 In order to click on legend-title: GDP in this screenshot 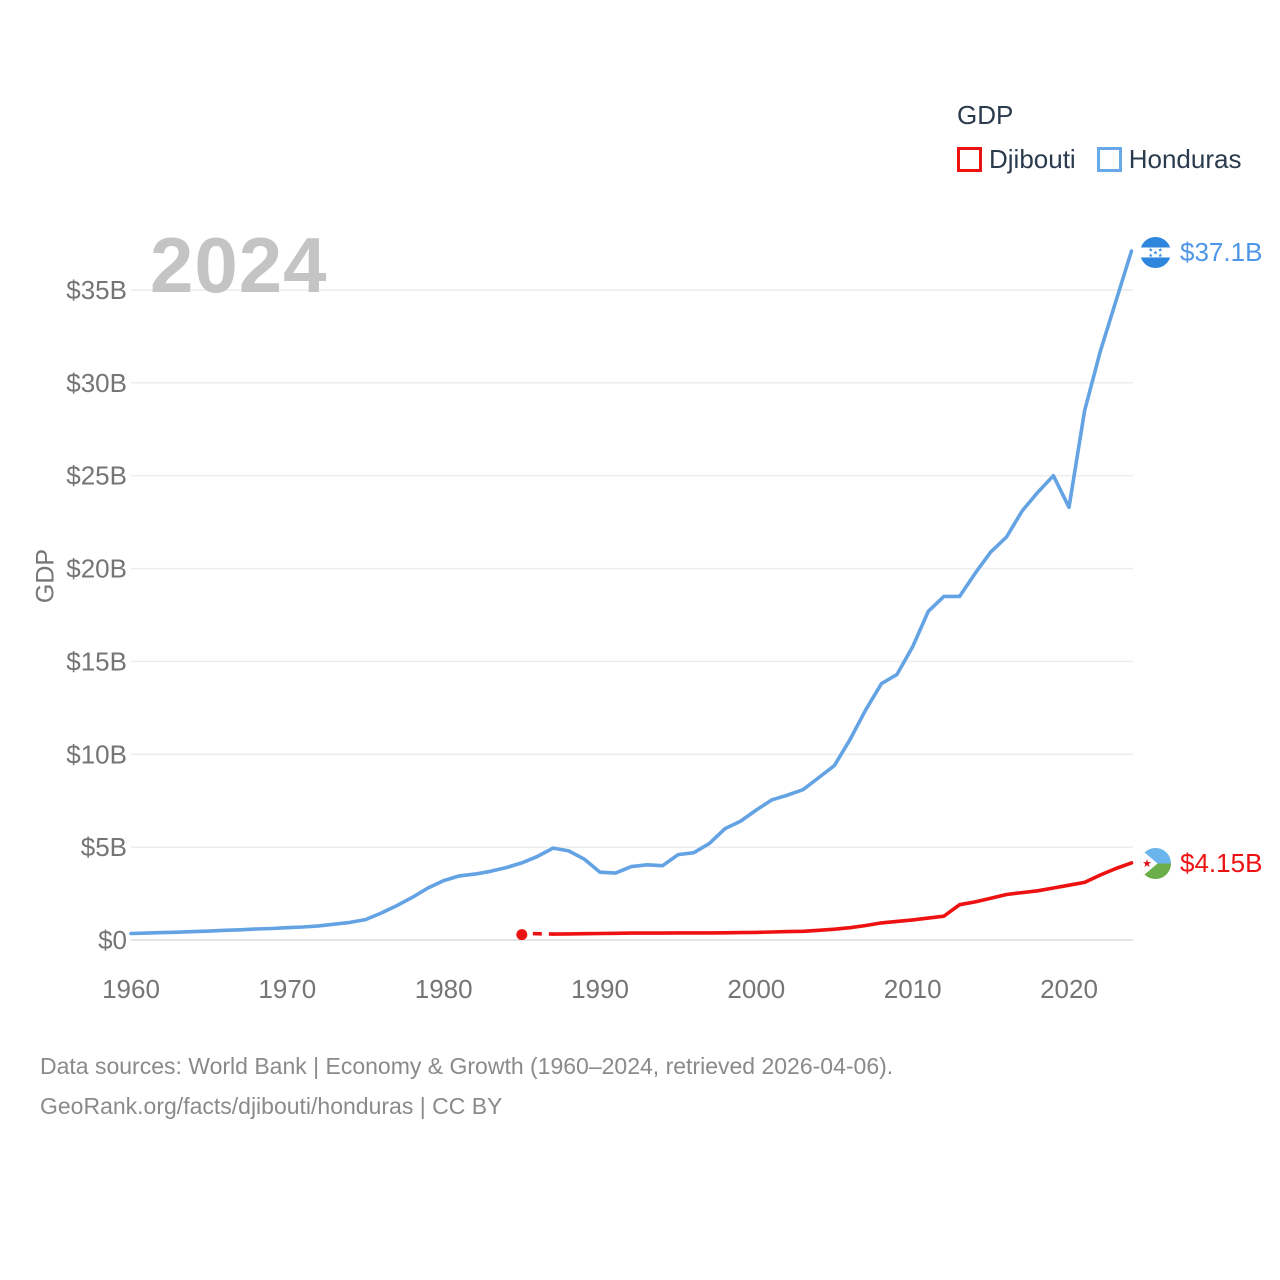, I will do `click(985, 115)`.